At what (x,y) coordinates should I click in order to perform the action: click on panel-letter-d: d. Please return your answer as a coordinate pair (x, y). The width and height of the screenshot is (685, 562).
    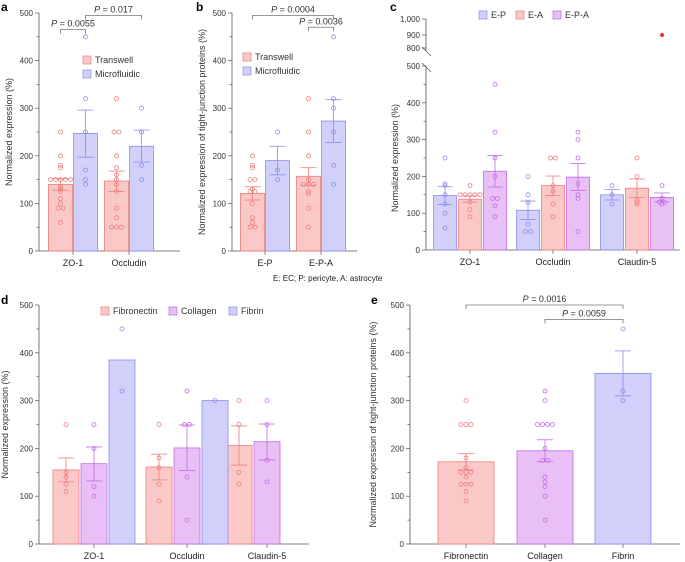
    Looking at the image, I should click on (4, 300).